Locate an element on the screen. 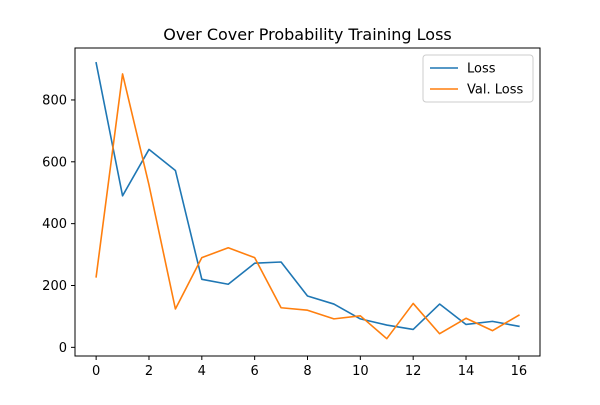 This screenshot has height=405, width=600. x-tick-label: 6 is located at coordinates (255, 371).